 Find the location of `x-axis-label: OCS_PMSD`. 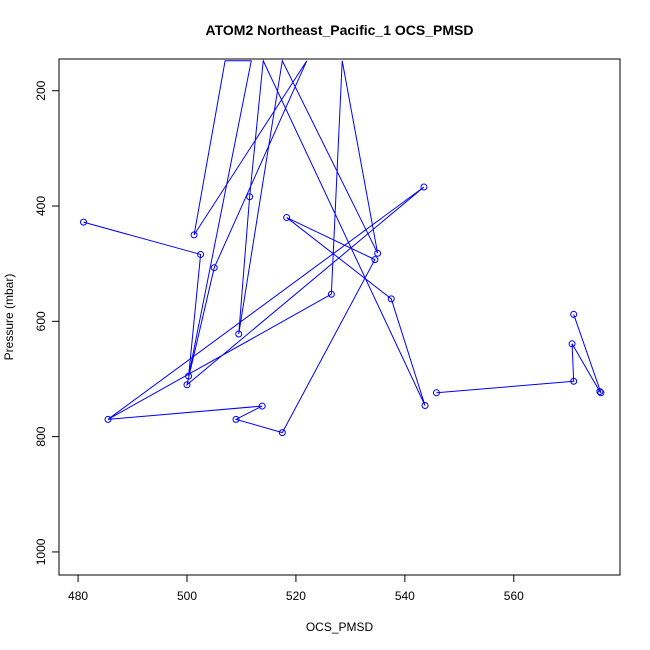

x-axis-label: OCS_PMSD is located at coordinates (340, 627).